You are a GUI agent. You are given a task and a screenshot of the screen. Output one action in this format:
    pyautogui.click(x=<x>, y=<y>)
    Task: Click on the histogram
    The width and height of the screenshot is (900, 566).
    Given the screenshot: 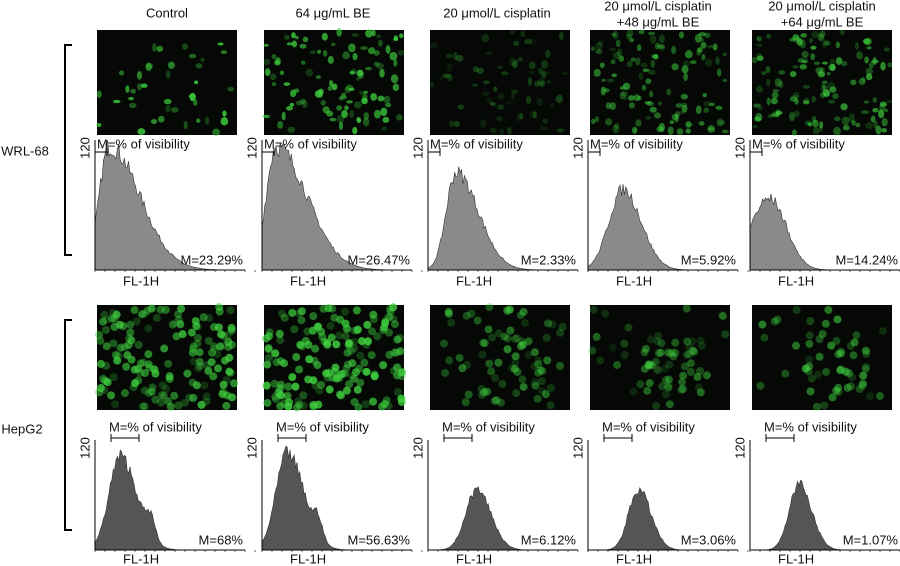 What is the action you would take?
    pyautogui.click(x=164, y=205)
    